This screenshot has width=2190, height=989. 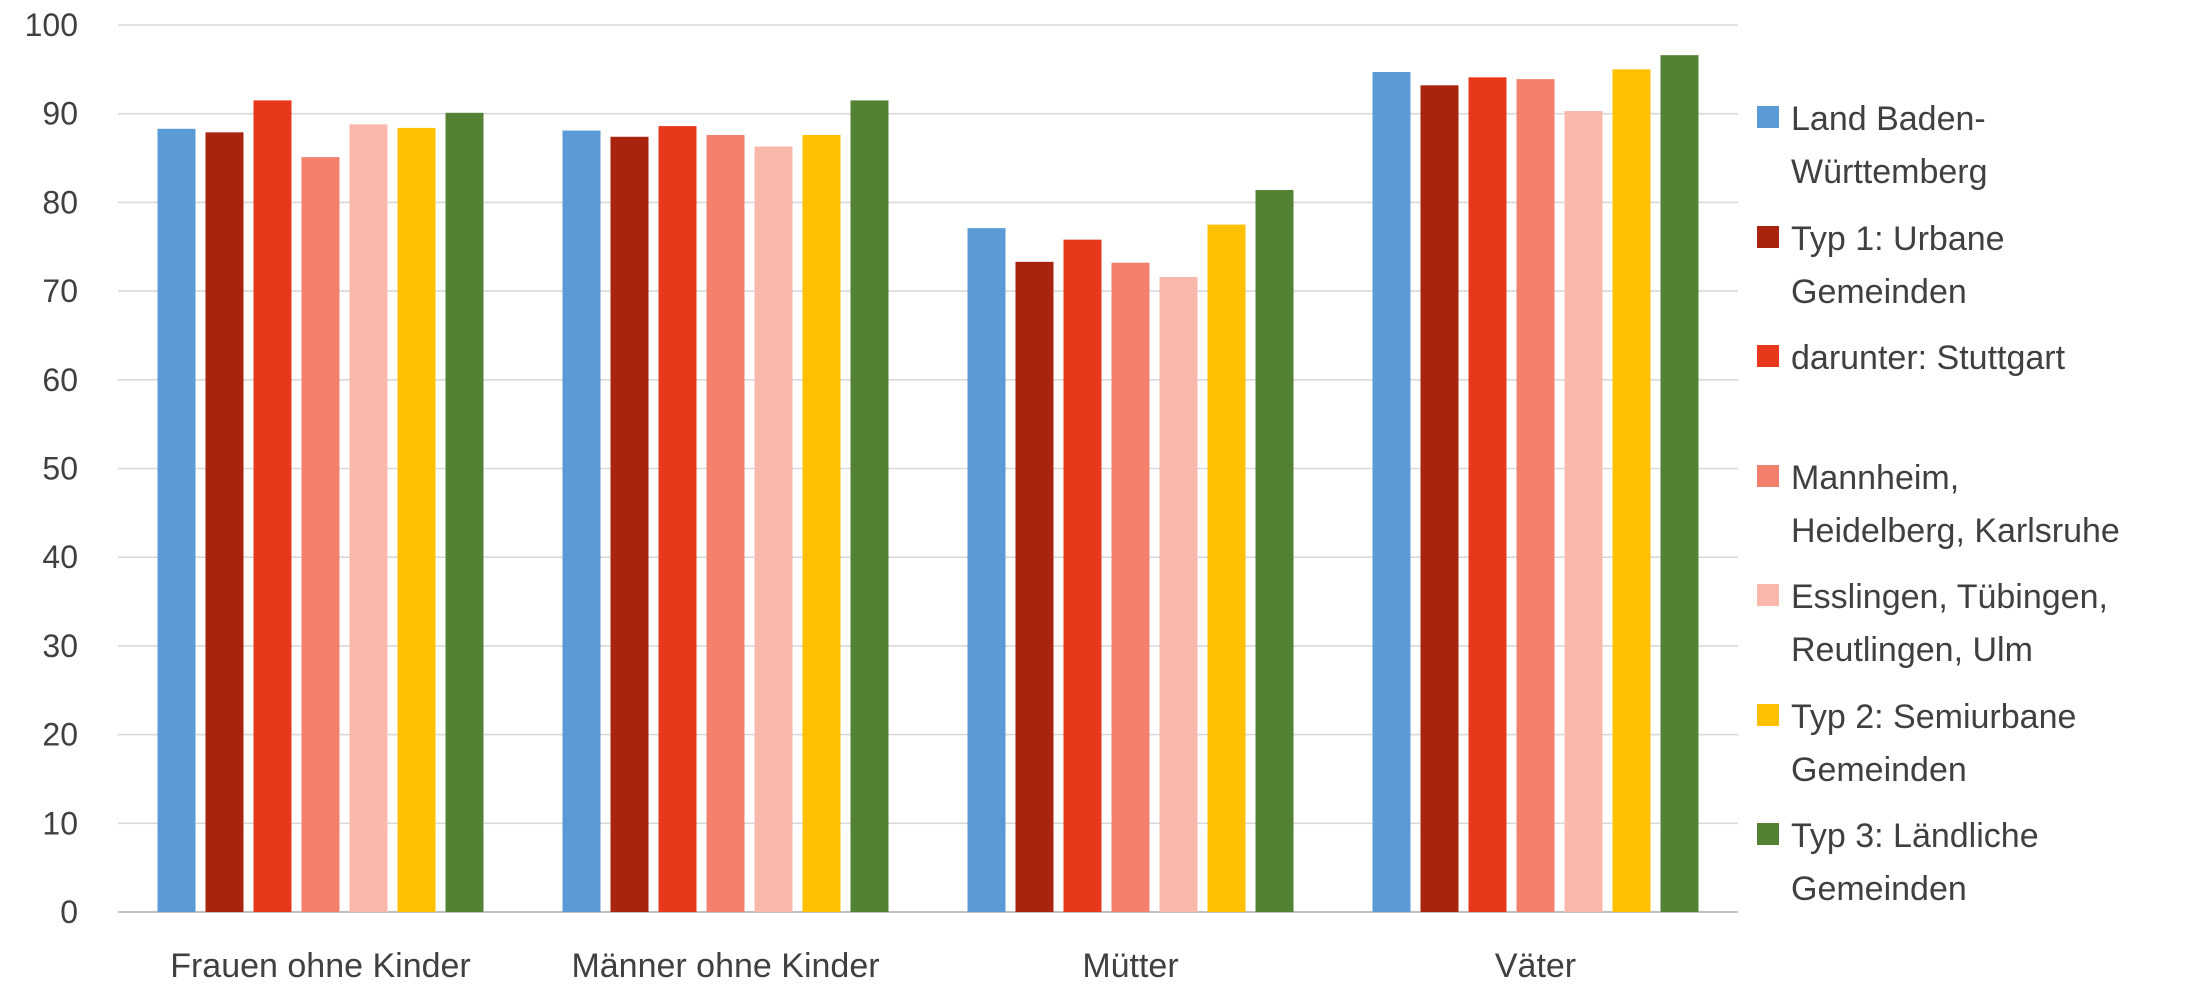 I want to click on legend-label: Land Baden-Württemberg, so click(x=1889, y=145).